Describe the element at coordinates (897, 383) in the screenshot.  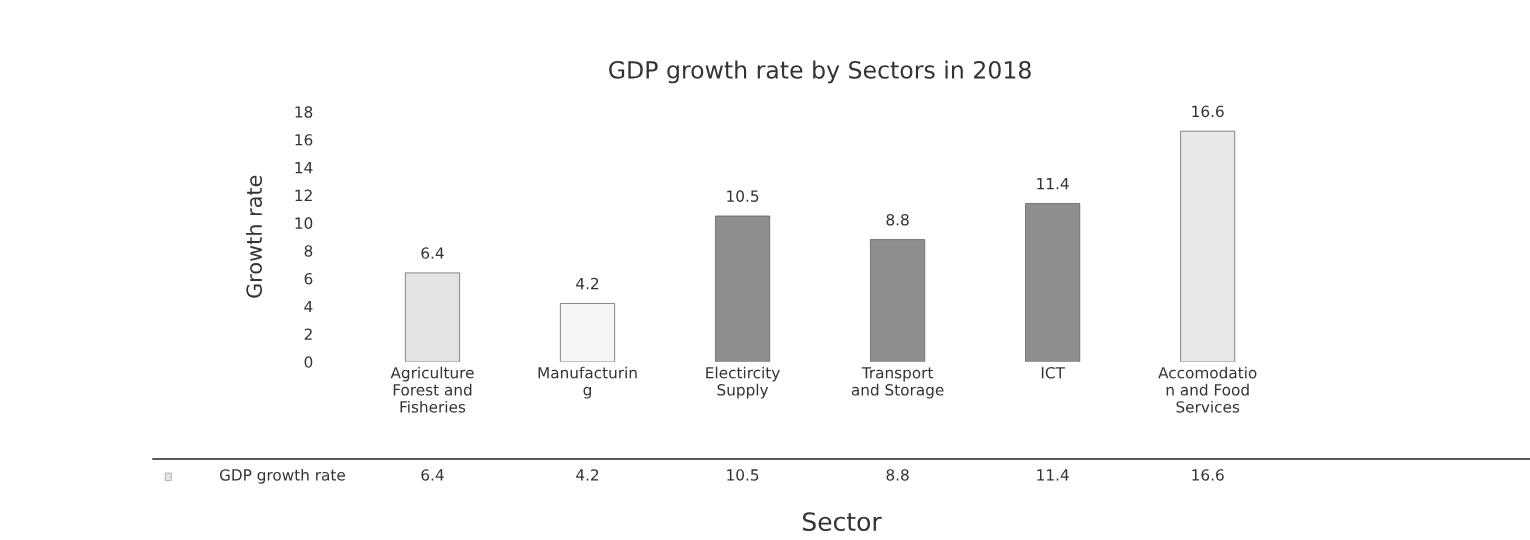
I see `x-tick-label: Transport and Storage` at that location.